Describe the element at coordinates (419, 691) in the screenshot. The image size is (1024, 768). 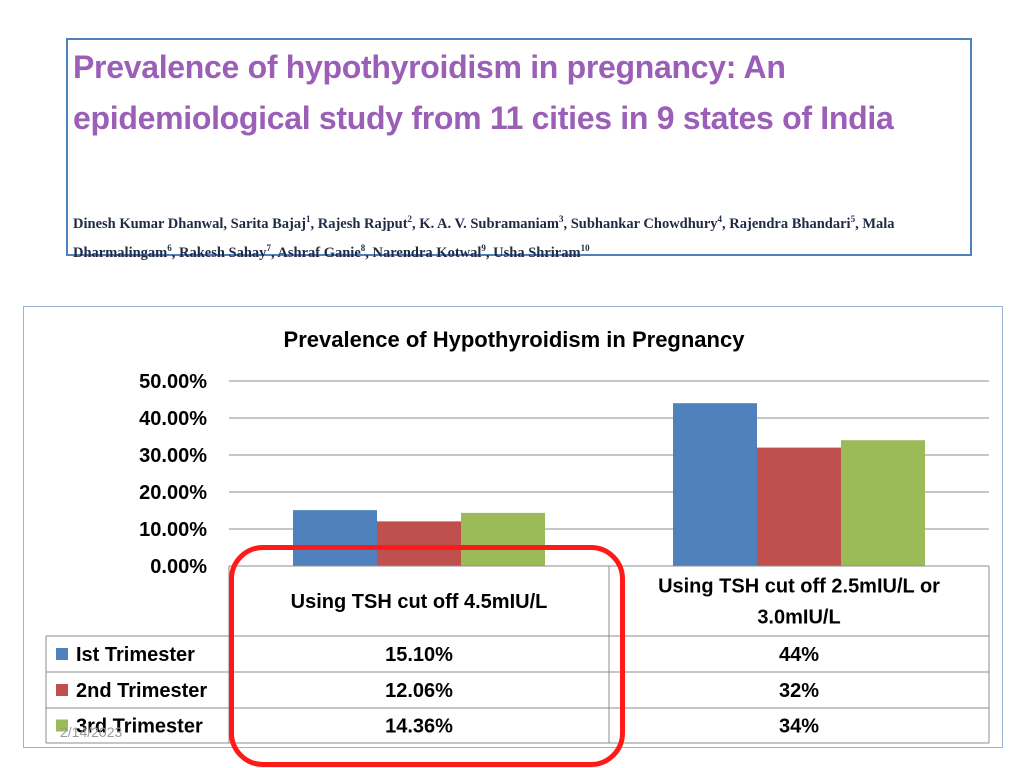
I see `data-label: 12.06%` at that location.